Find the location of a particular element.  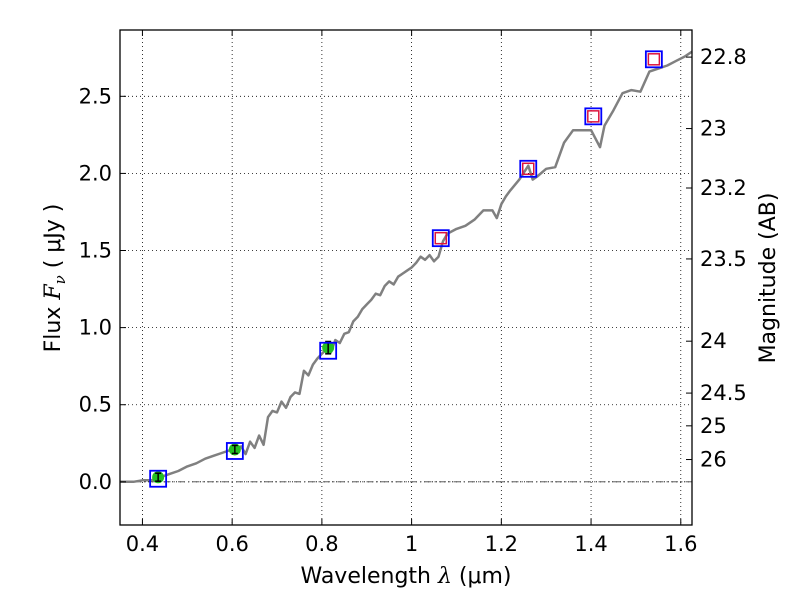

mag-tick-label: 22.8 is located at coordinates (723, 57).